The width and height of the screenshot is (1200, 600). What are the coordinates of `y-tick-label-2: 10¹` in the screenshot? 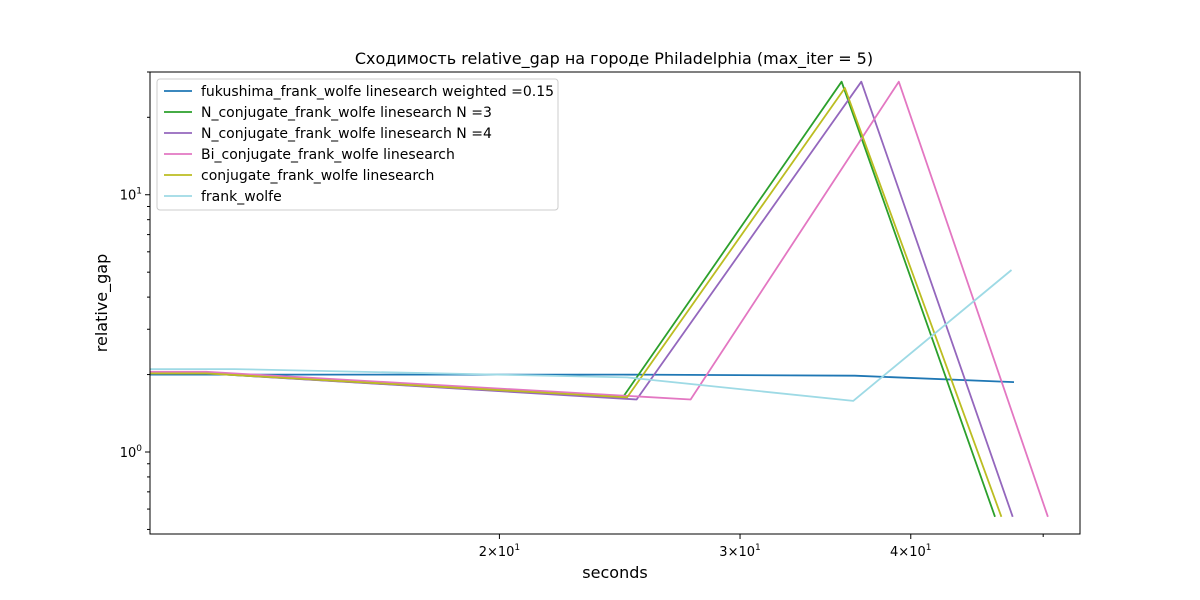 It's located at (131, 195).